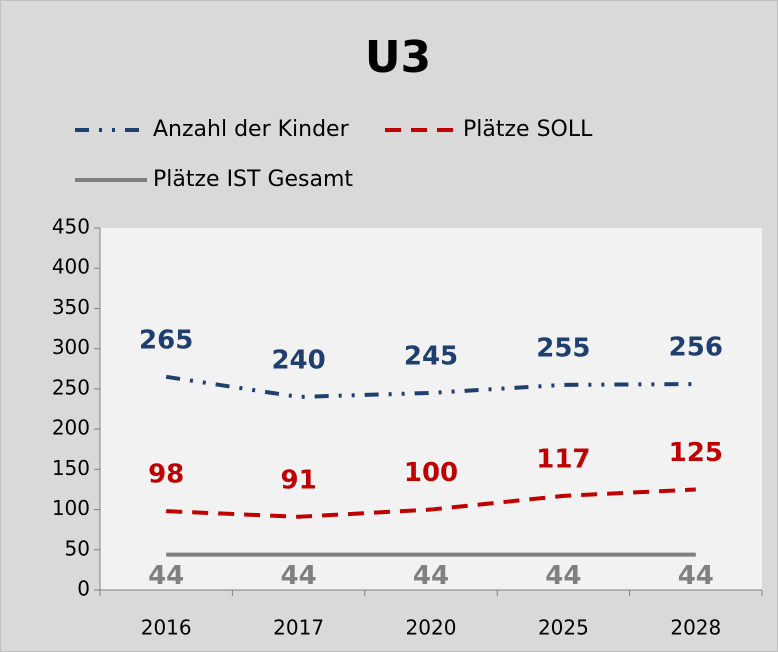  I want to click on data-label: 240, so click(298, 360).